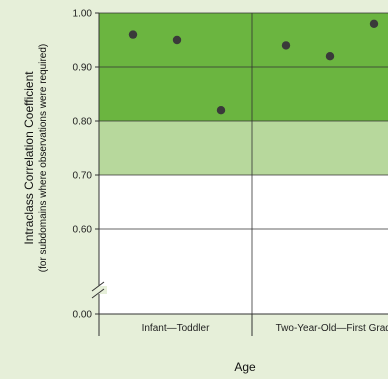  I want to click on y-tick-label-4: 0.60, so click(83, 230).